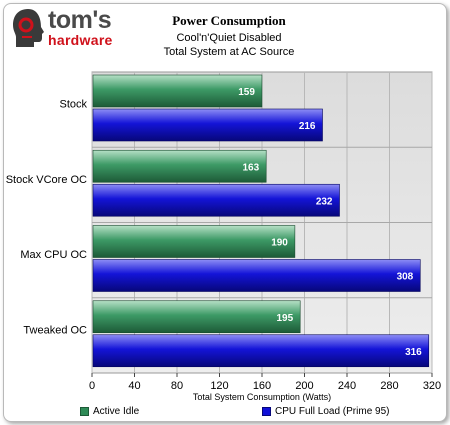 This screenshot has width=450, height=425. What do you see at coordinates (304, 386) in the screenshot?
I see `x-tick-label: 200` at bounding box center [304, 386].